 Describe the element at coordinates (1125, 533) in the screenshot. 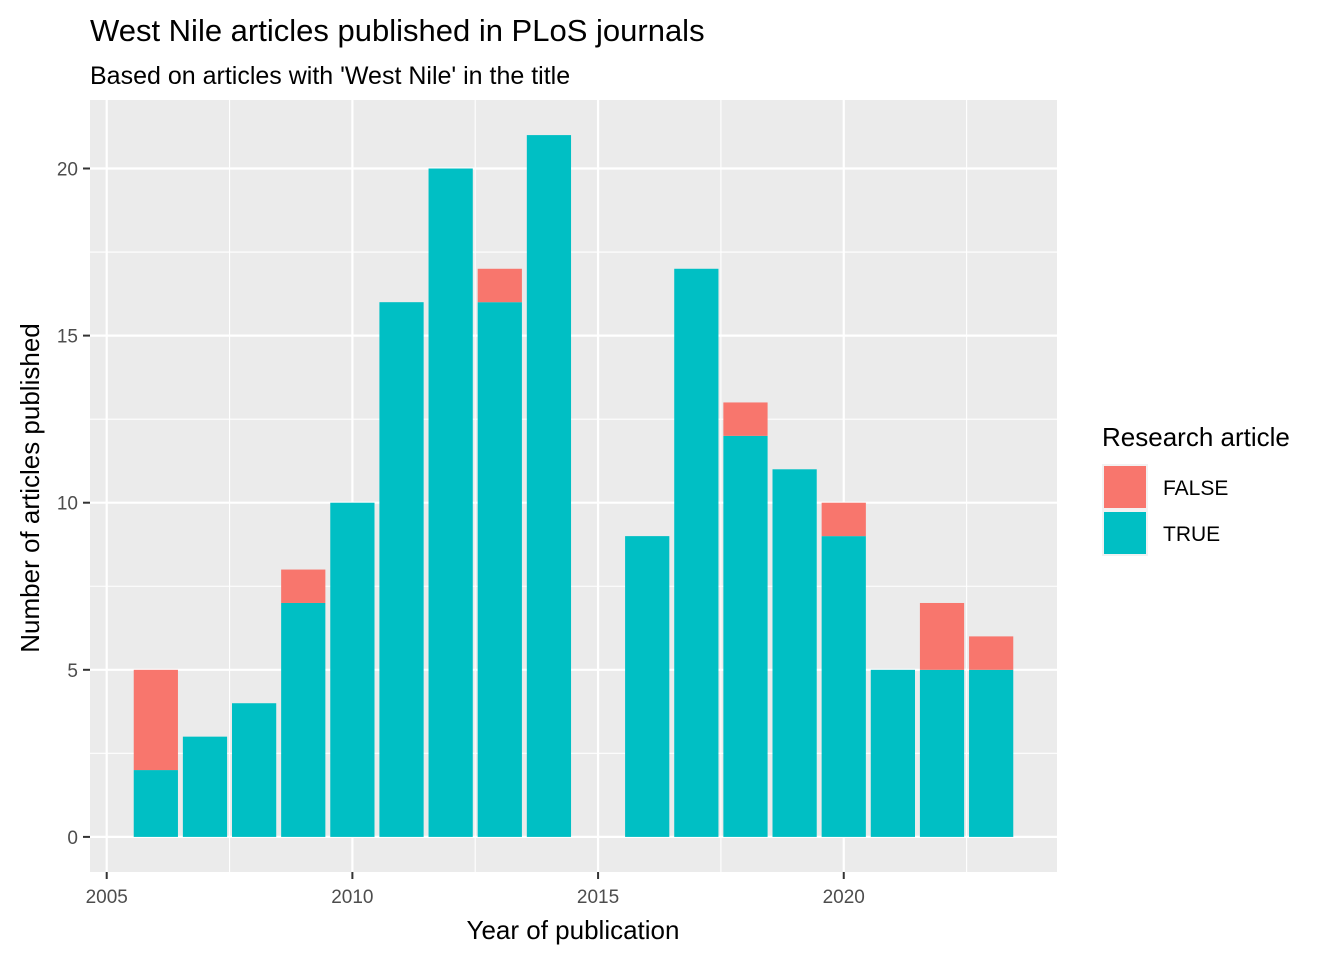

I see `legend-key-true` at that location.